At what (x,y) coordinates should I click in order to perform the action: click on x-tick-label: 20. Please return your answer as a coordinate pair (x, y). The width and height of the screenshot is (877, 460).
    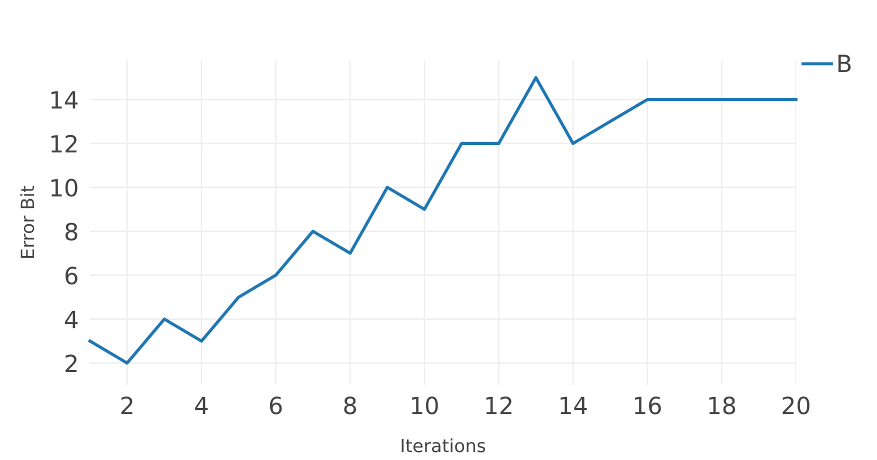
    Looking at the image, I should click on (796, 405).